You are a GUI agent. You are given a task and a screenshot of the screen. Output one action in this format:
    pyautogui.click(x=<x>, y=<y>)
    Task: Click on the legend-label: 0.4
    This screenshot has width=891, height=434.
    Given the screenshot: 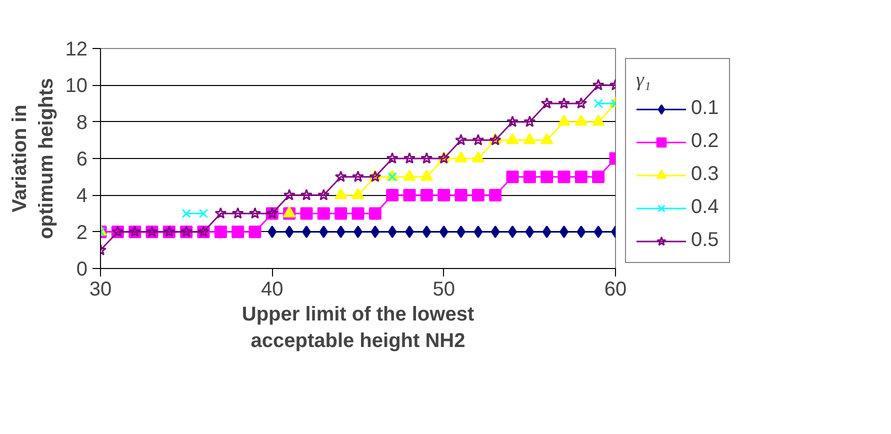 What is the action you would take?
    pyautogui.click(x=705, y=207)
    